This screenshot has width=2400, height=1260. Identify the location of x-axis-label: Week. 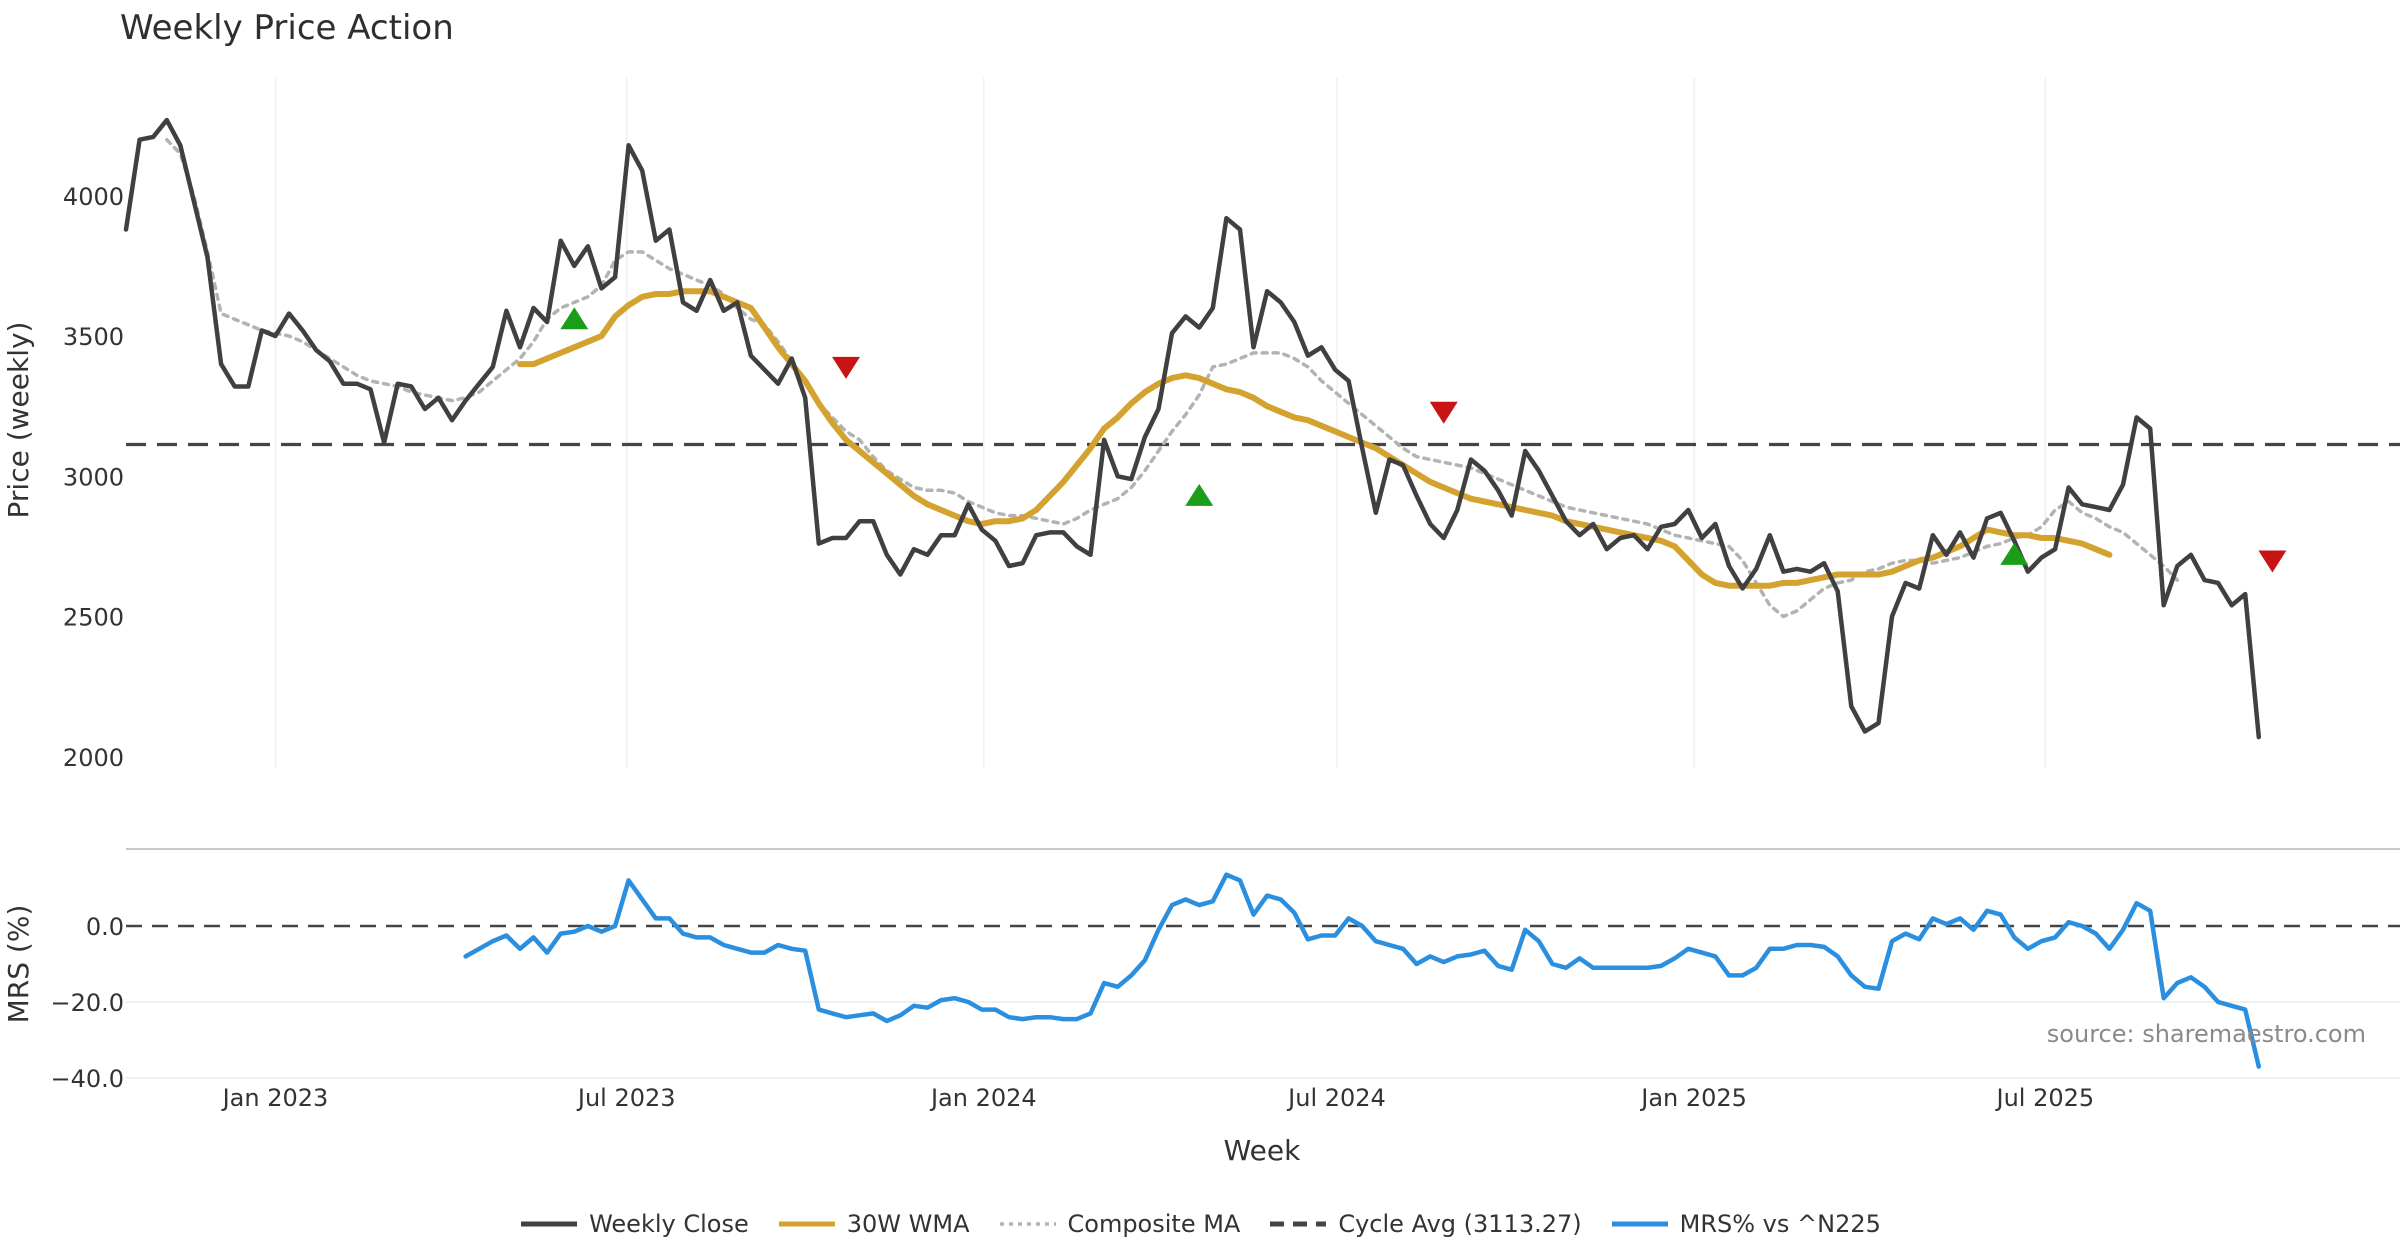
(1262, 1150).